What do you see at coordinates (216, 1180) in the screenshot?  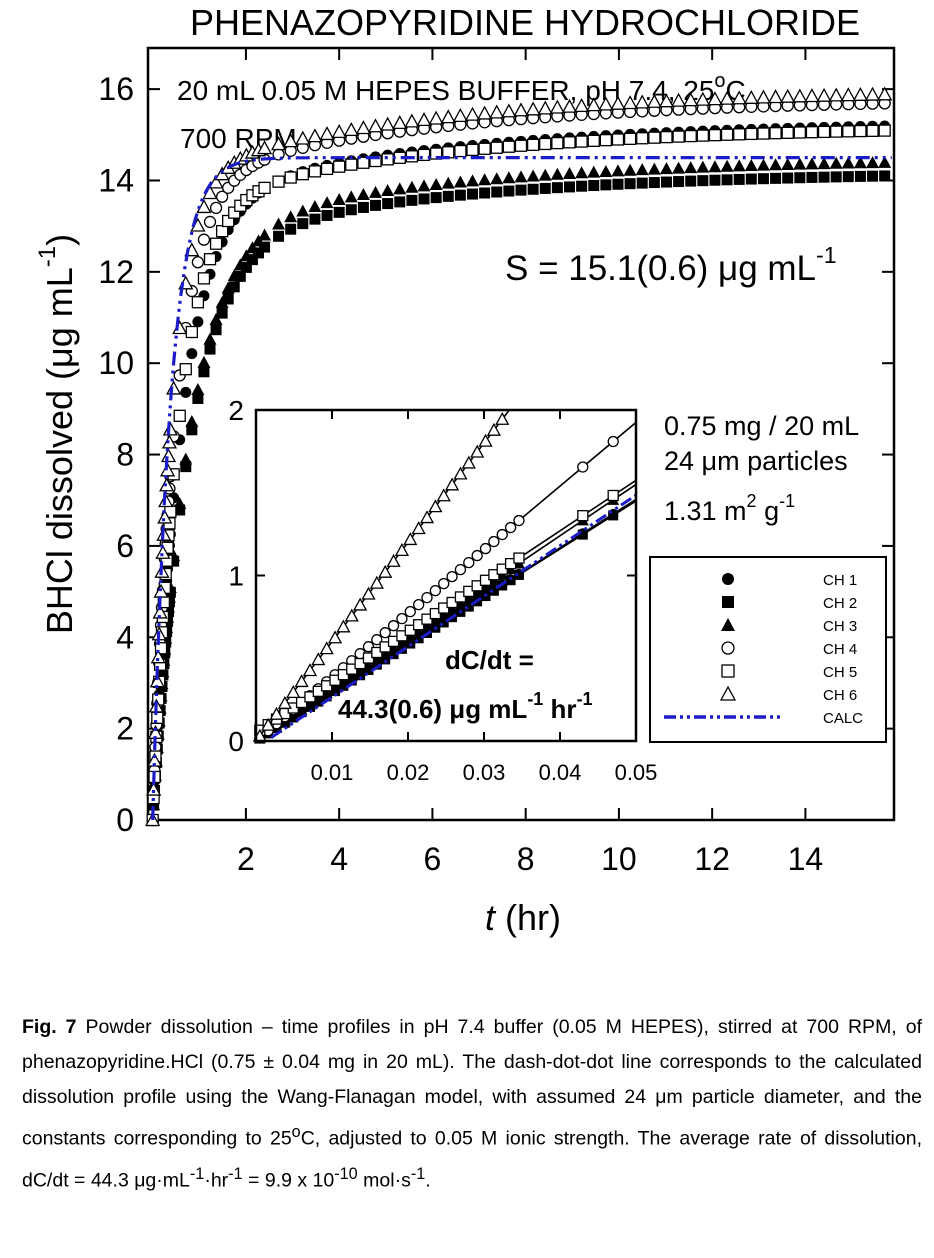 I see `caption-part3: ·hr` at bounding box center [216, 1180].